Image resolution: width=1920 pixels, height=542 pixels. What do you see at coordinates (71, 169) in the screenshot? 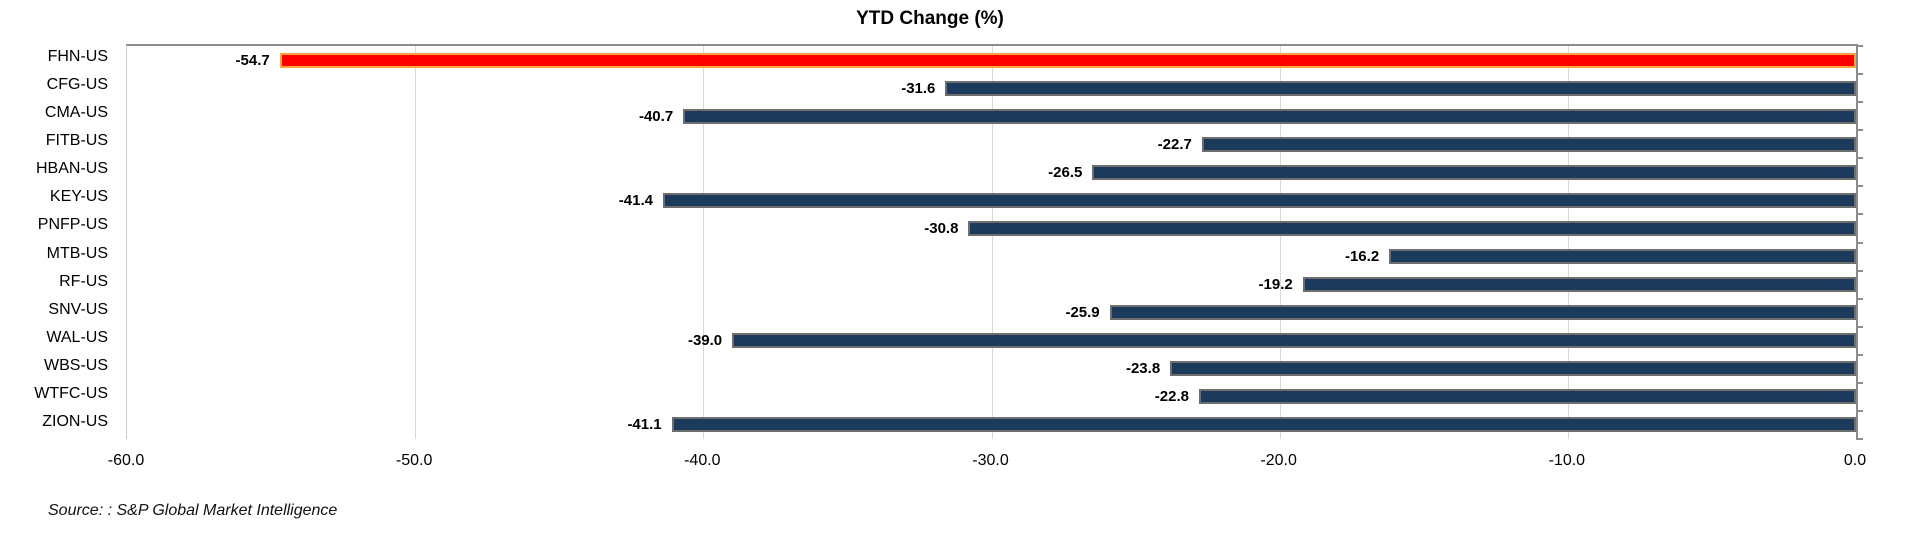
I see `category-label: HBAN-US` at bounding box center [71, 169].